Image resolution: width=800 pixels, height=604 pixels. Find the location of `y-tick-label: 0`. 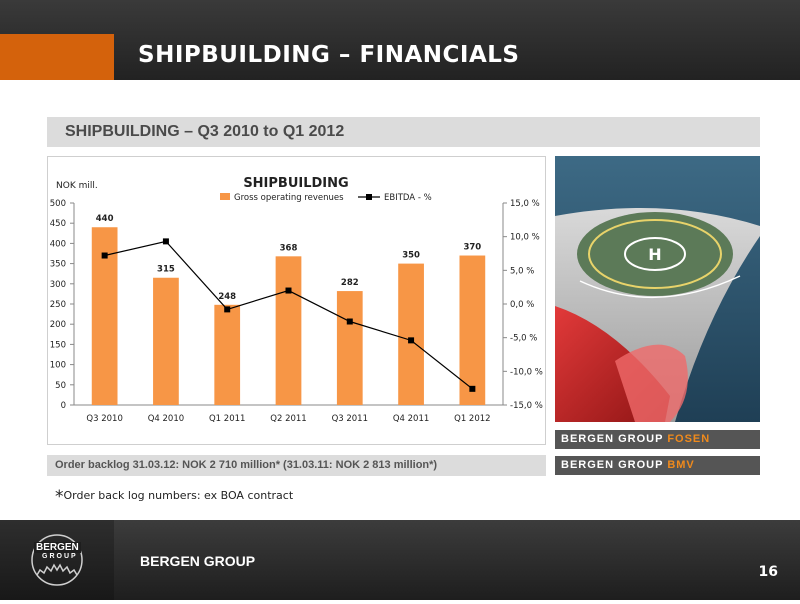

y-tick-label: 0 is located at coordinates (63, 406).